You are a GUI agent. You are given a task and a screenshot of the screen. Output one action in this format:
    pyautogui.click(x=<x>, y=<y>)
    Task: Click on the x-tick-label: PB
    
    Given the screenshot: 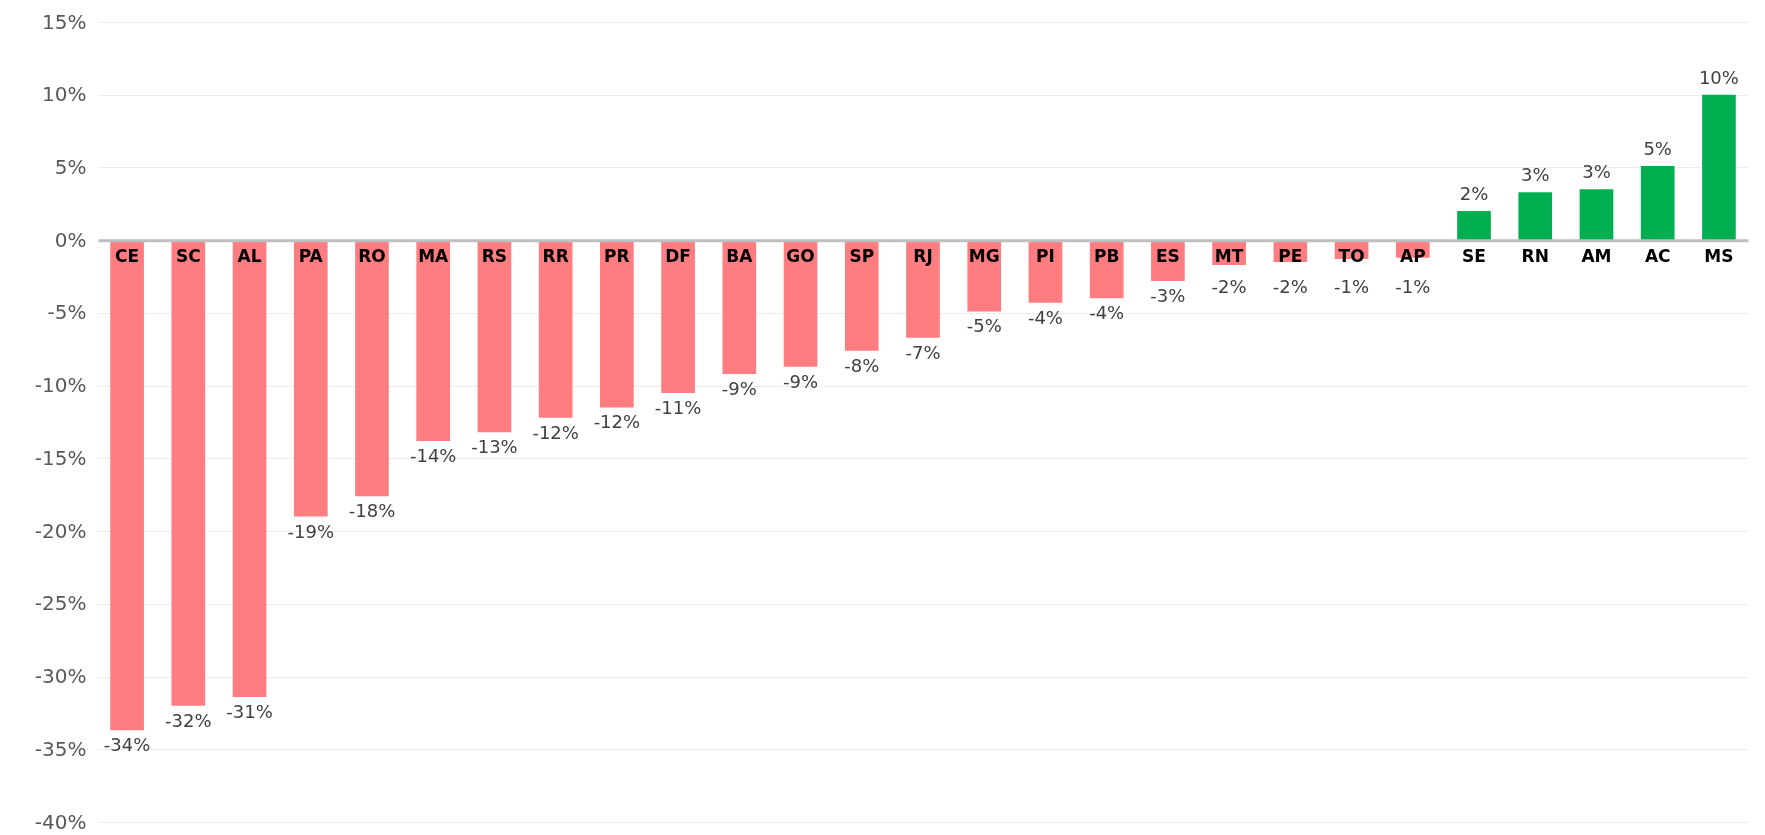 What is the action you would take?
    pyautogui.click(x=1106, y=255)
    